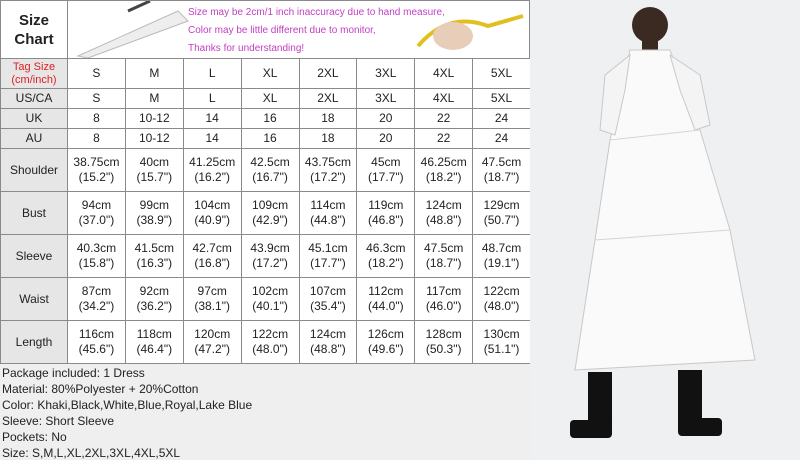  Describe the element at coordinates (270, 291) in the screenshot. I see `cm-value: 102cm` at that location.